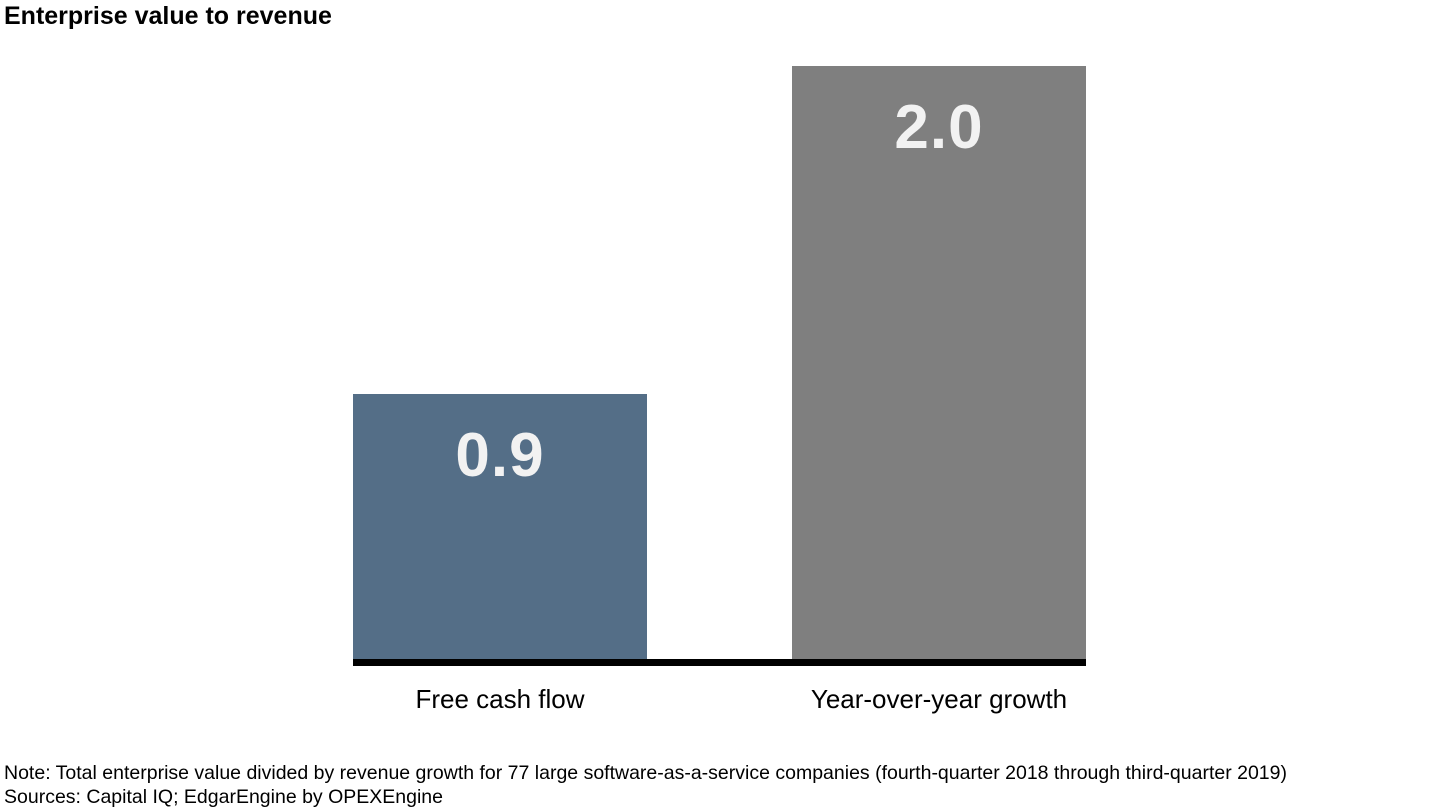 Image resolution: width=1440 pixels, height=810 pixels. What do you see at coordinates (500, 455) in the screenshot?
I see `bar-value-label-free-cash-flow: 0.9` at bounding box center [500, 455].